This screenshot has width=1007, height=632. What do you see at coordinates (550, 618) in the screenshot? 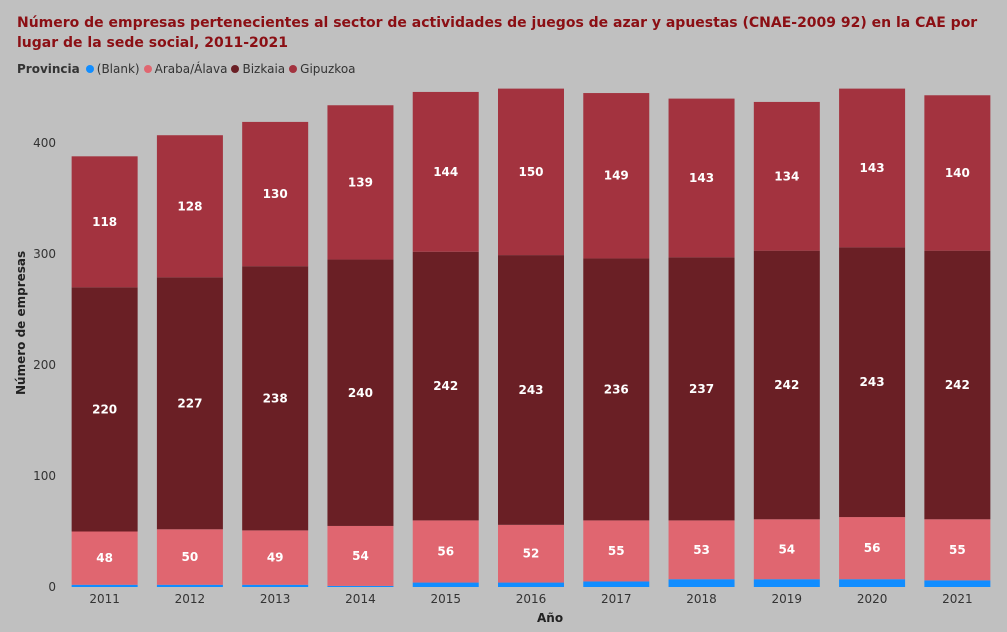
I see `x-axis-label: Año` at bounding box center [550, 618].